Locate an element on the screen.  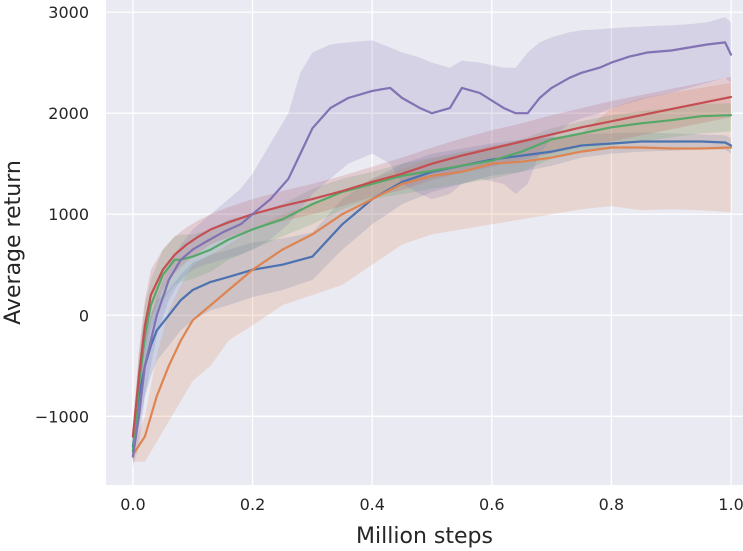
y-tick-label: 1000 is located at coordinates (68, 214).